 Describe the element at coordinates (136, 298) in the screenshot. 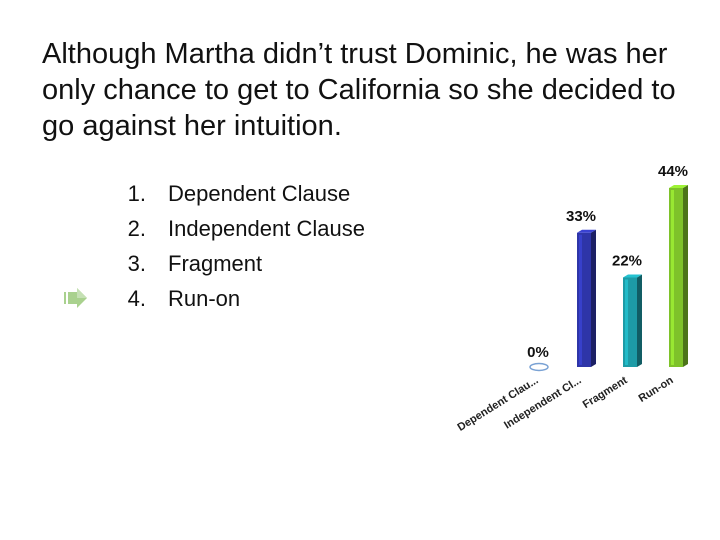

I see `option-number: 4.` at that location.